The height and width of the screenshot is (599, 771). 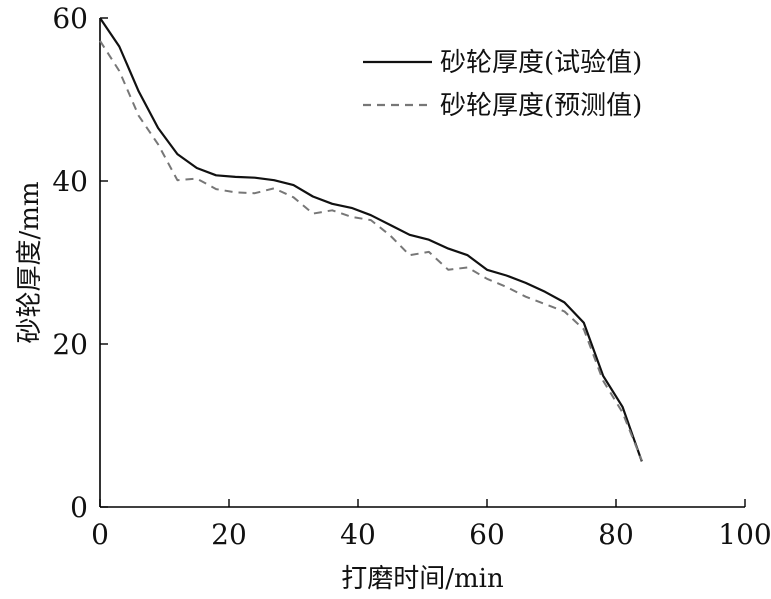 What do you see at coordinates (100, 534) in the screenshot?
I see `x-tick-label: 0` at bounding box center [100, 534].